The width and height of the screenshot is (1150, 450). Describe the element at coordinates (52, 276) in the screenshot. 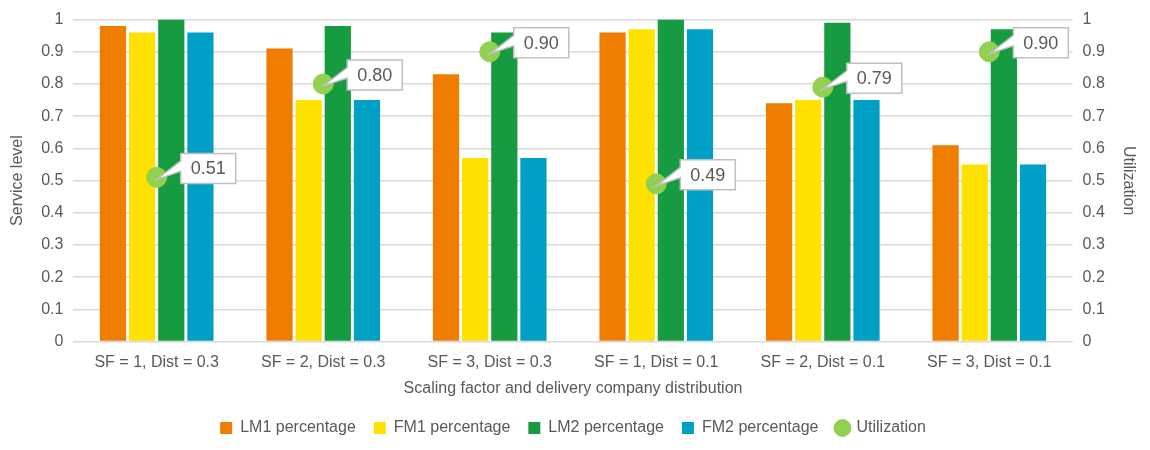

I see `y-tick-label: 0.2` at that location.